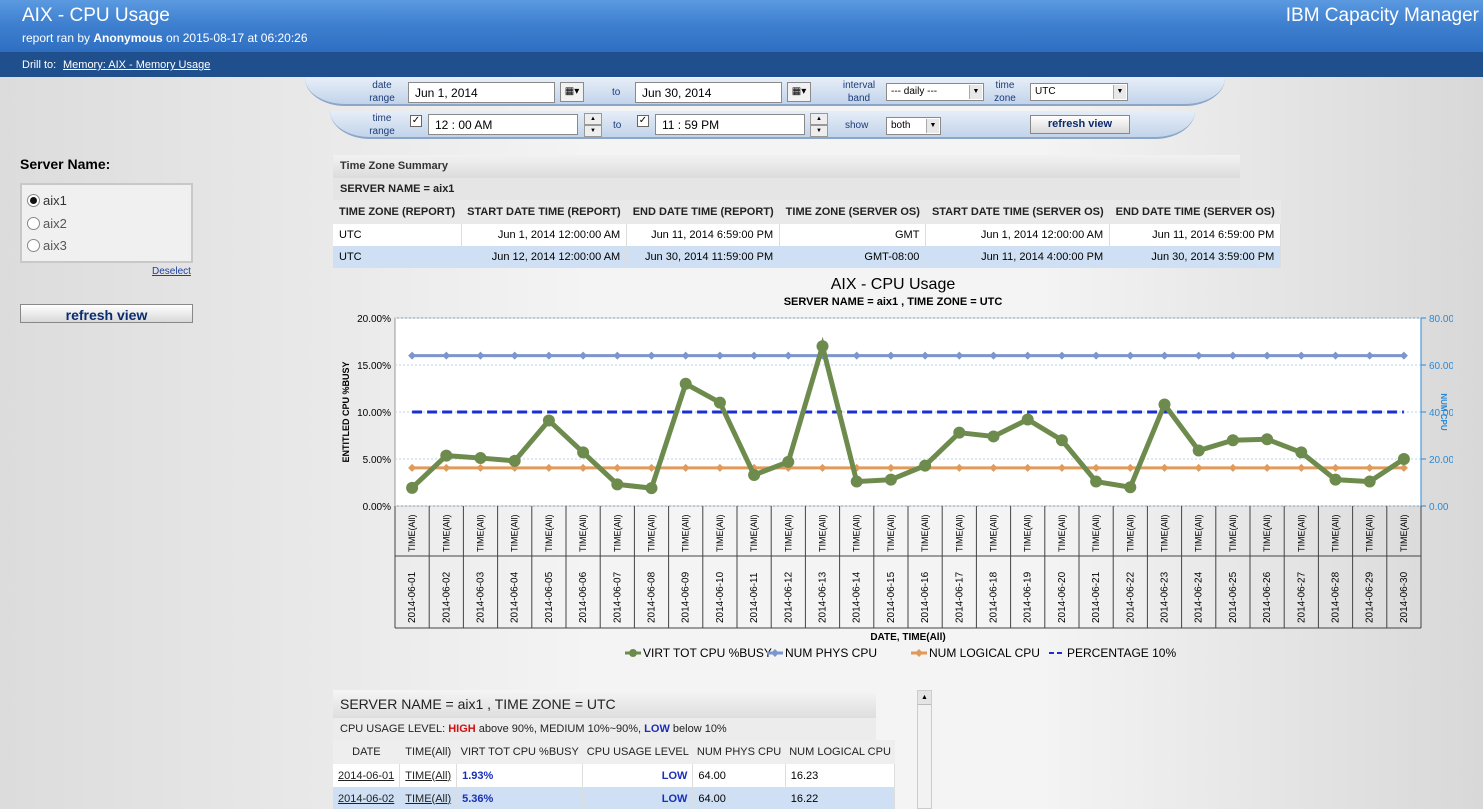 This screenshot has height=809, width=1483. Describe the element at coordinates (428, 752) in the screenshot. I see `detail-col-header: TIME(All)` at that location.